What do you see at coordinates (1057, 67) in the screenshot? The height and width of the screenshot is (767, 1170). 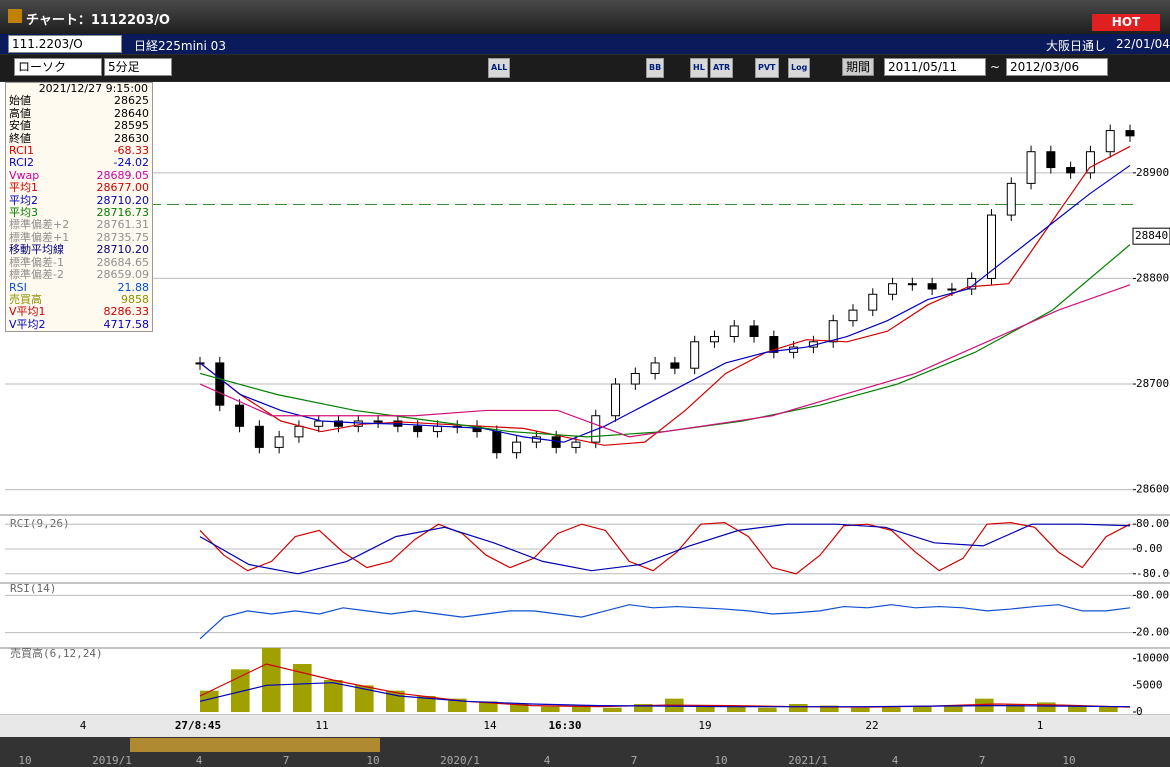 I see `to-date: 2012/03/06` at bounding box center [1057, 67].